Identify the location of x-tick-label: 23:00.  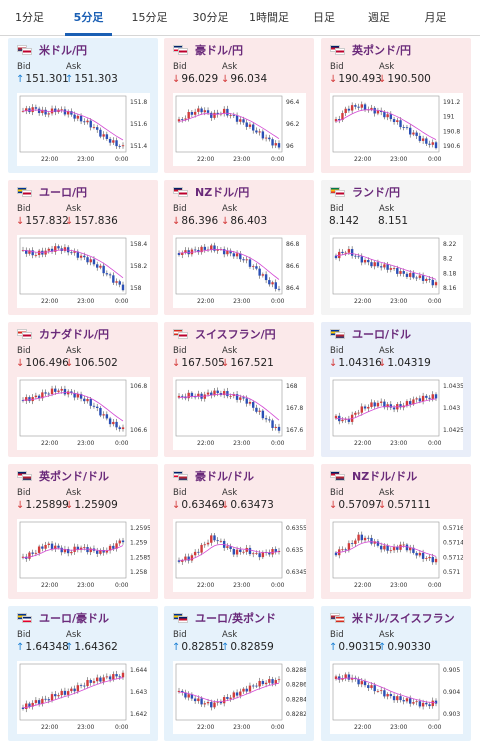
(398, 159).